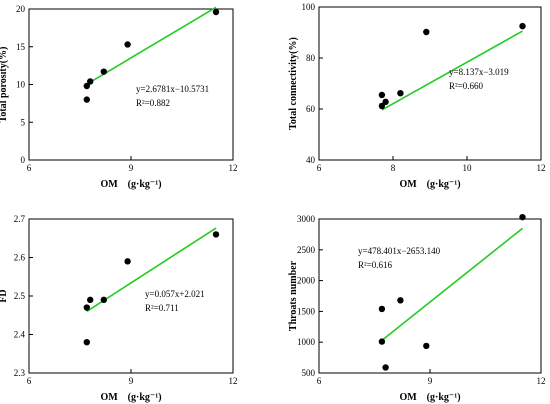 The image size is (550, 404). I want to click on y-tick-label: 100, so click(309, 7).